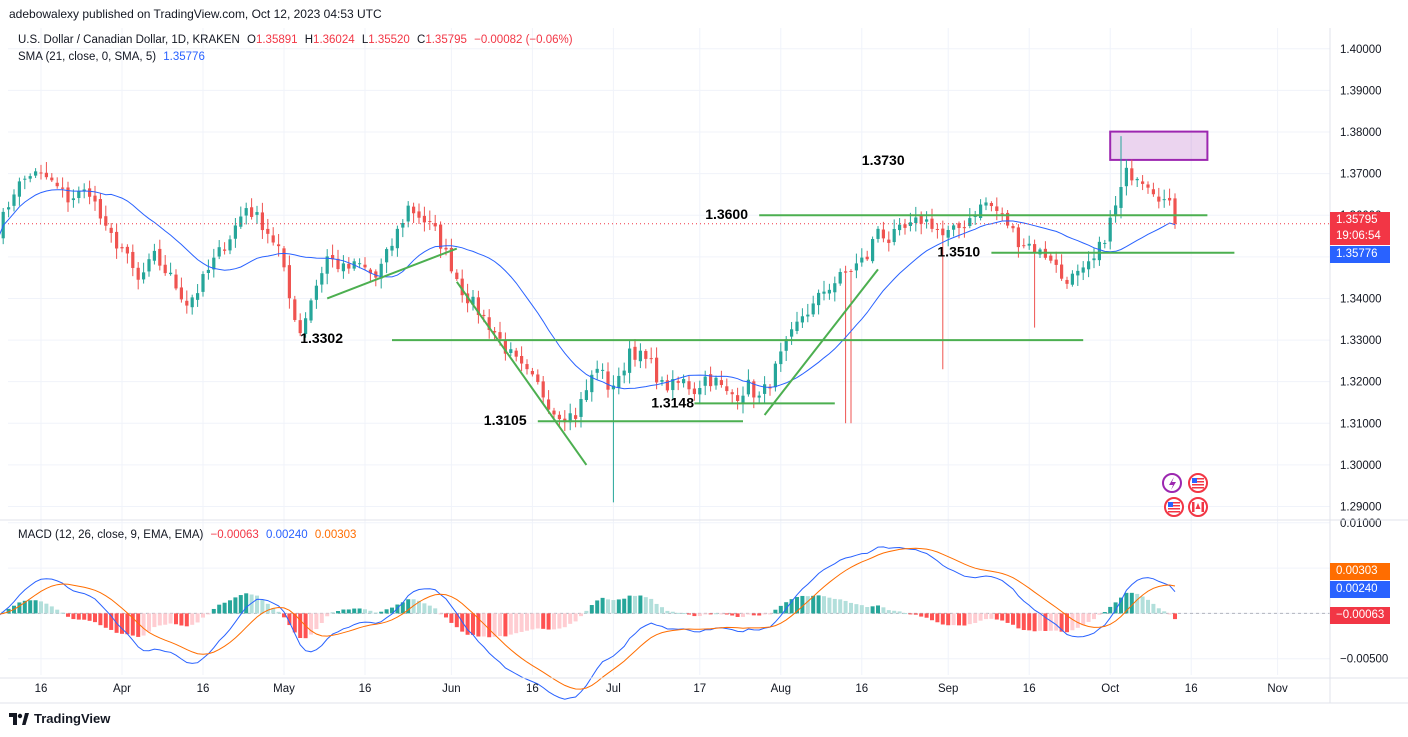 This screenshot has height=737, width=1408. I want to click on x-tick-label: Oct, so click(1110, 689).